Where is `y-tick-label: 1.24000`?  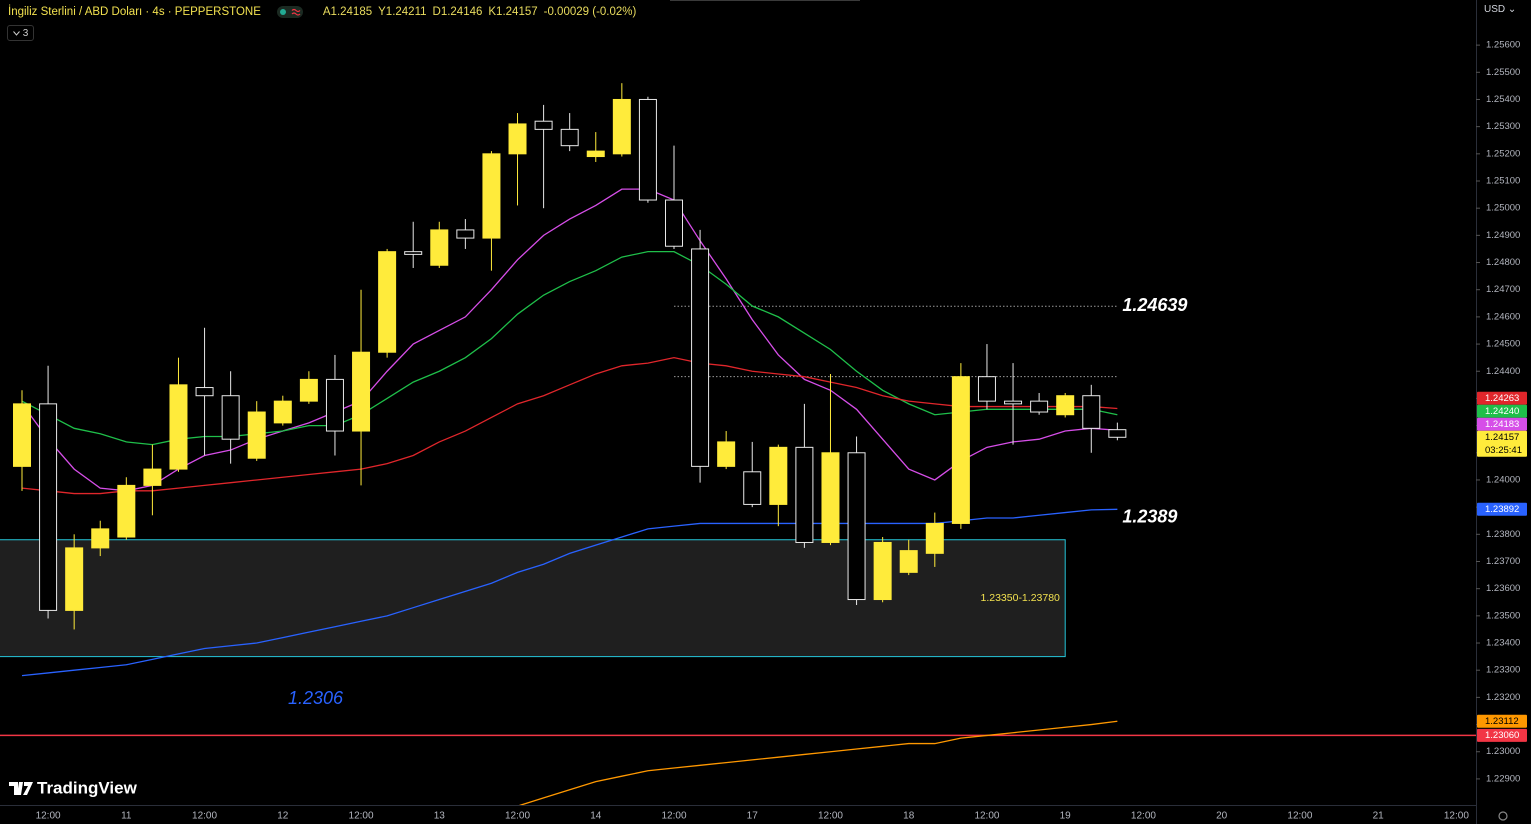 y-tick-label: 1.24000 is located at coordinates (1503, 479).